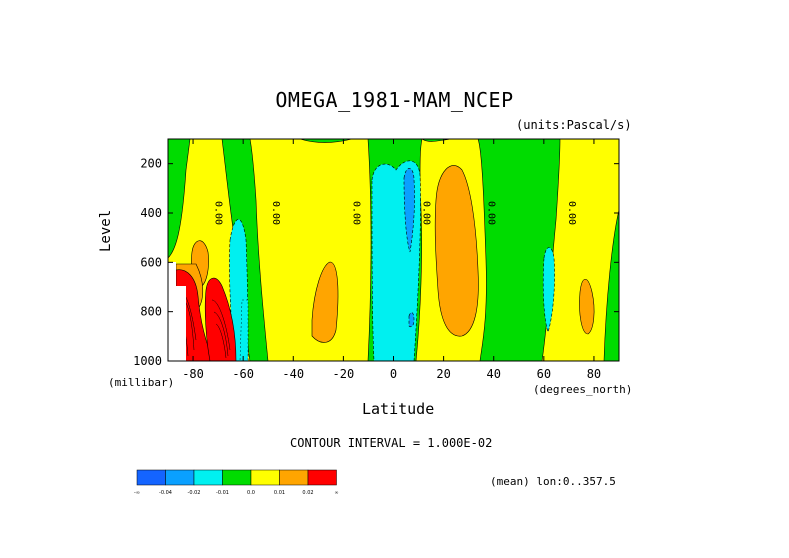  What do you see at coordinates (141, 382) in the screenshot?
I see `y-axis-unit: (millibar)` at bounding box center [141, 382].